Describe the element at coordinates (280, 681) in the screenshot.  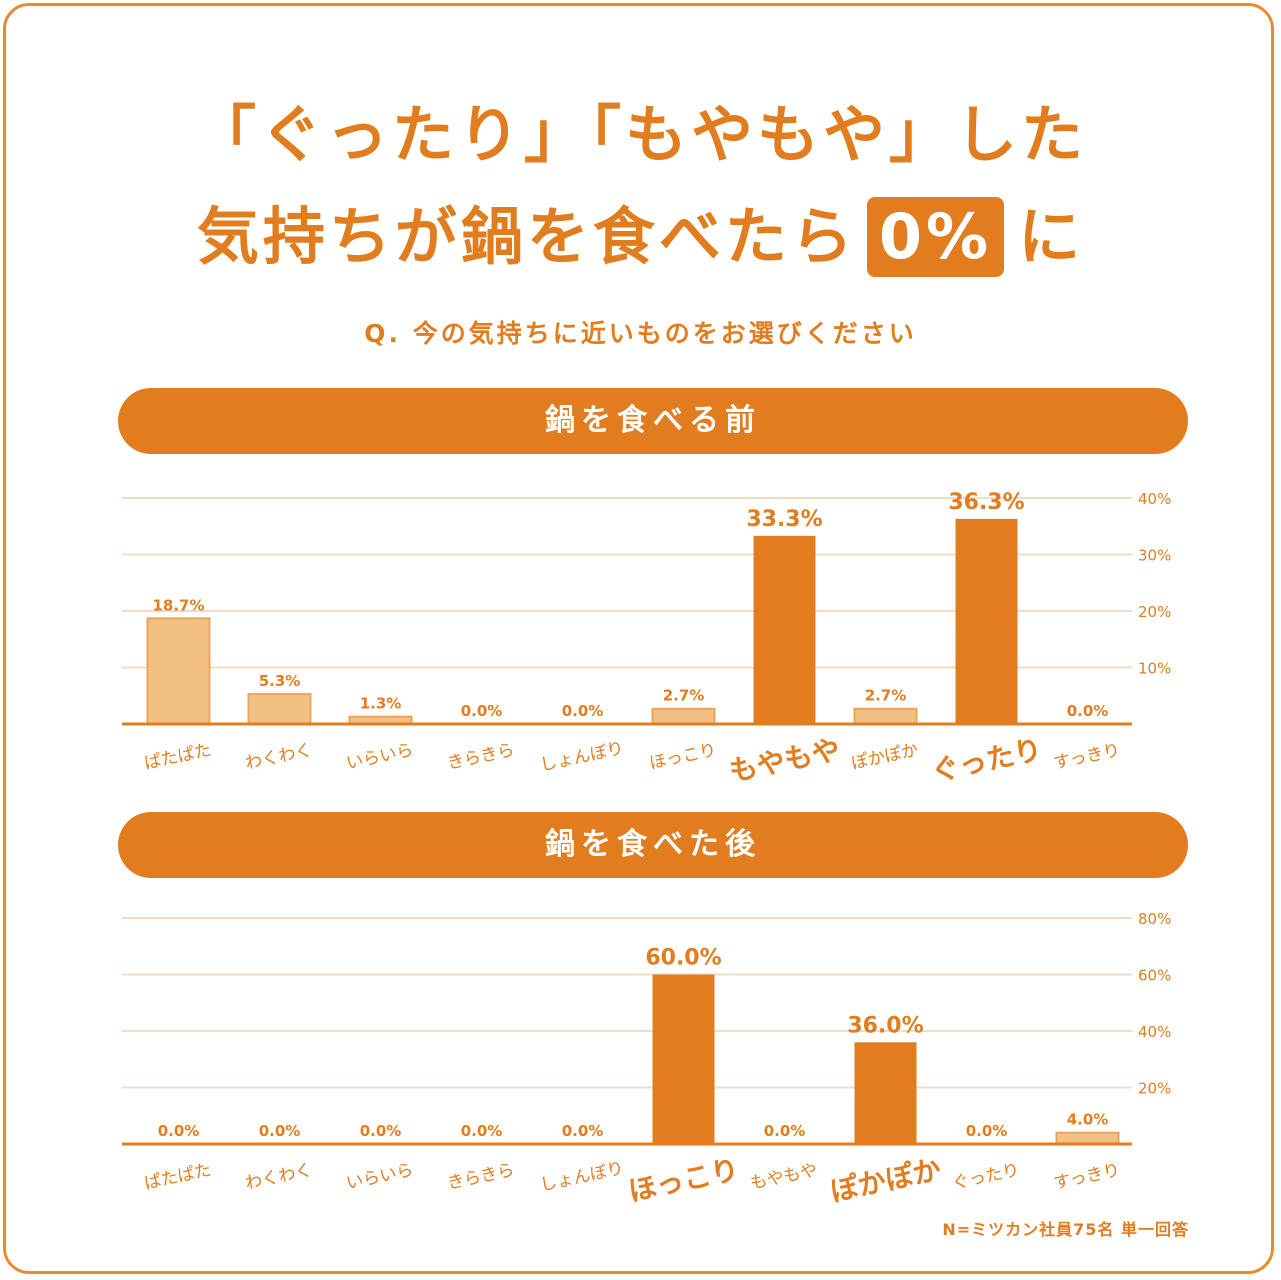
I see `before-value-label: 5.3%` at that location.